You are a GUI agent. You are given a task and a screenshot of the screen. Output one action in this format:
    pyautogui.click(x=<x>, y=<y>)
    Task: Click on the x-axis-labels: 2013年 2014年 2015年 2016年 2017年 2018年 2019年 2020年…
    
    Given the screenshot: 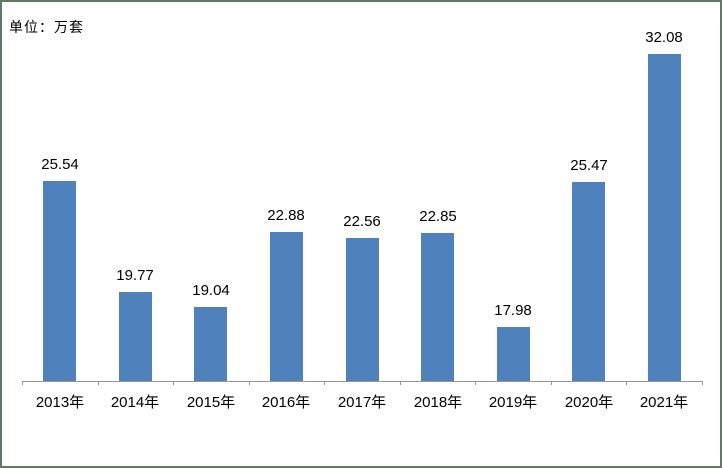 What is the action you would take?
    pyautogui.click(x=362, y=401)
    